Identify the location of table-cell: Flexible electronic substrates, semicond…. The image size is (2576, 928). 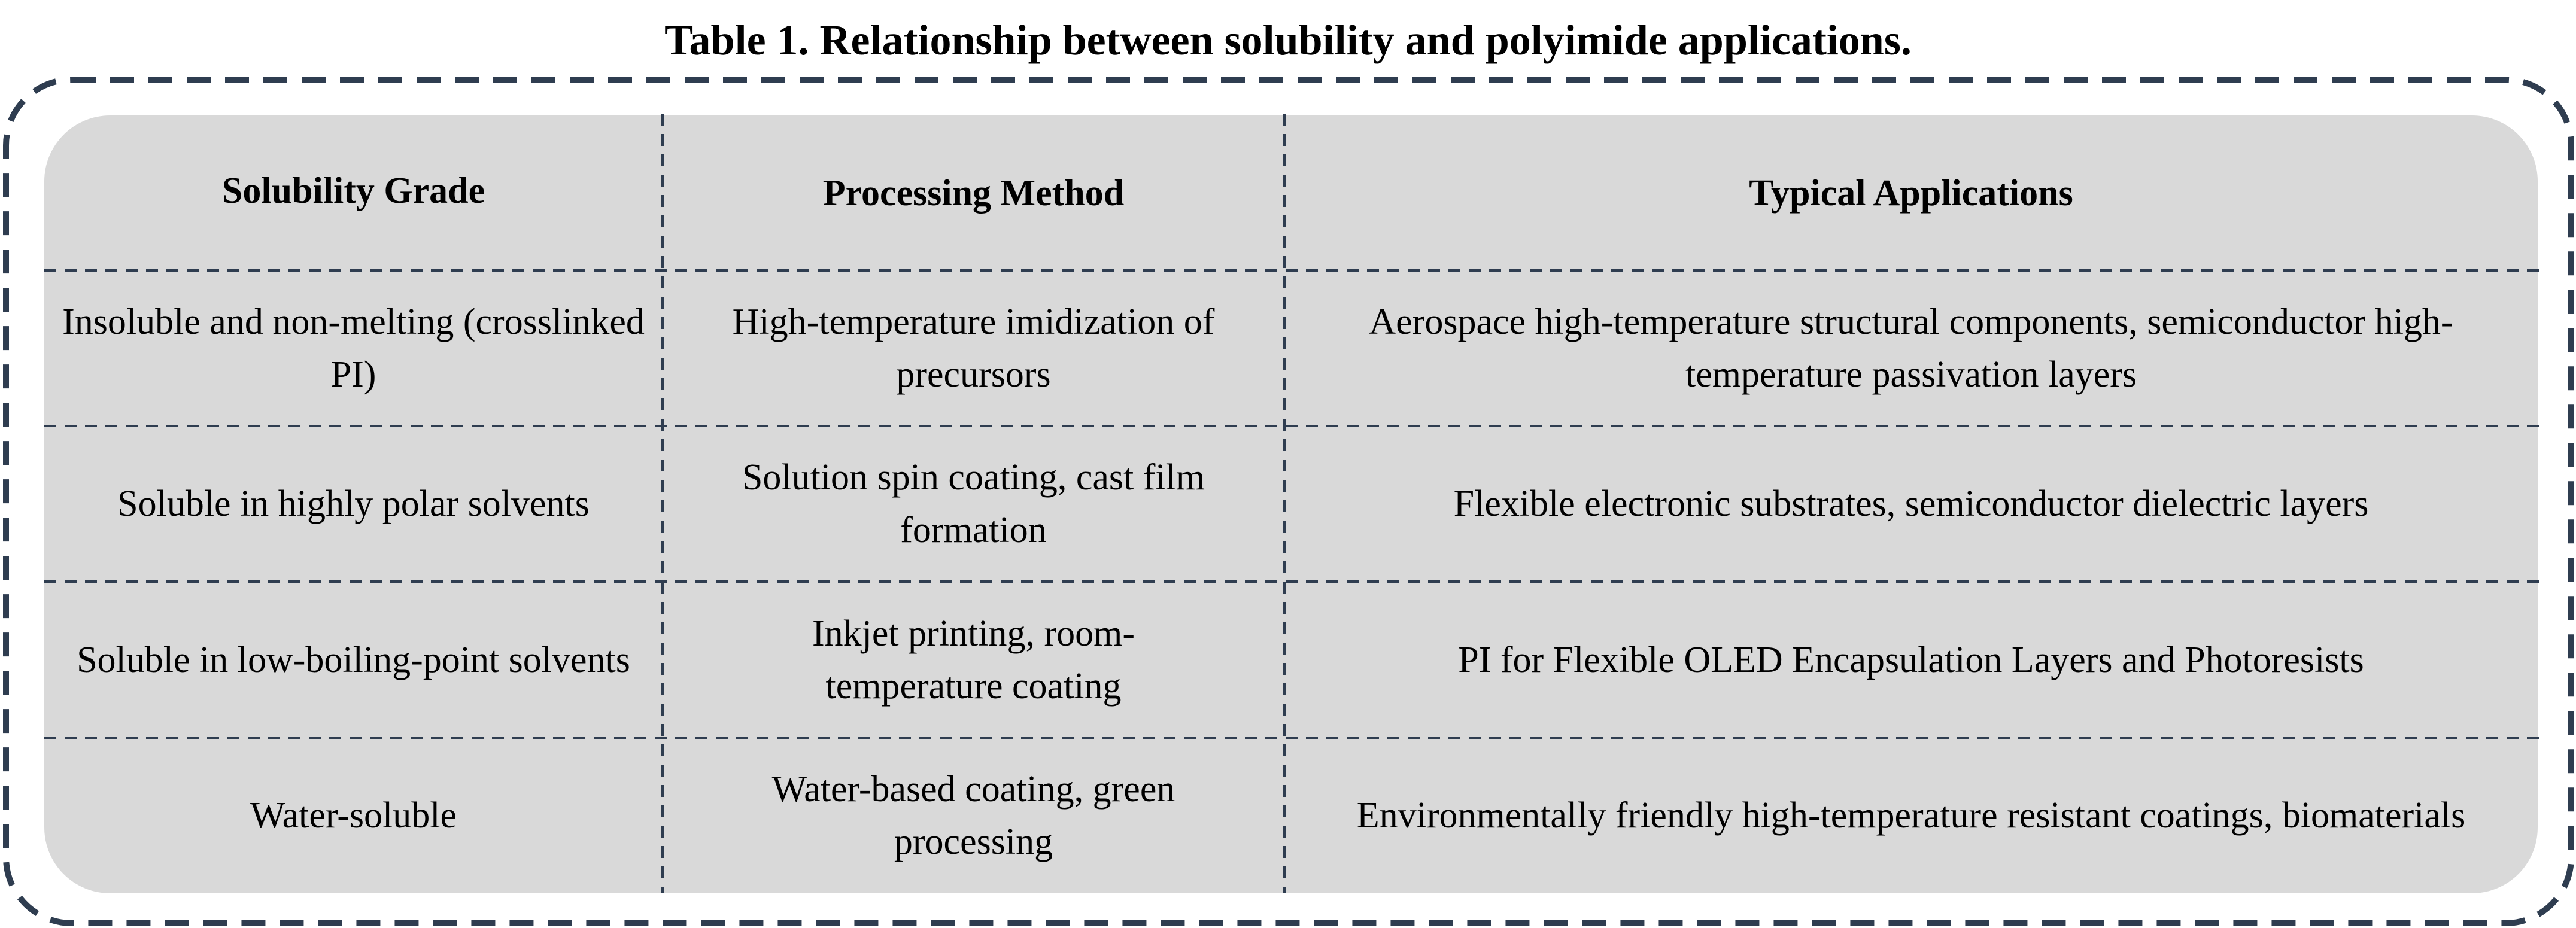
(1911, 503).